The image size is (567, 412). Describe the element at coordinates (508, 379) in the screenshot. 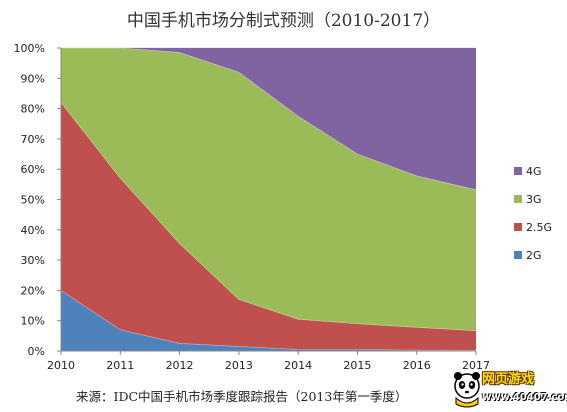

I see `watermark-title: 网页游戏` at that location.